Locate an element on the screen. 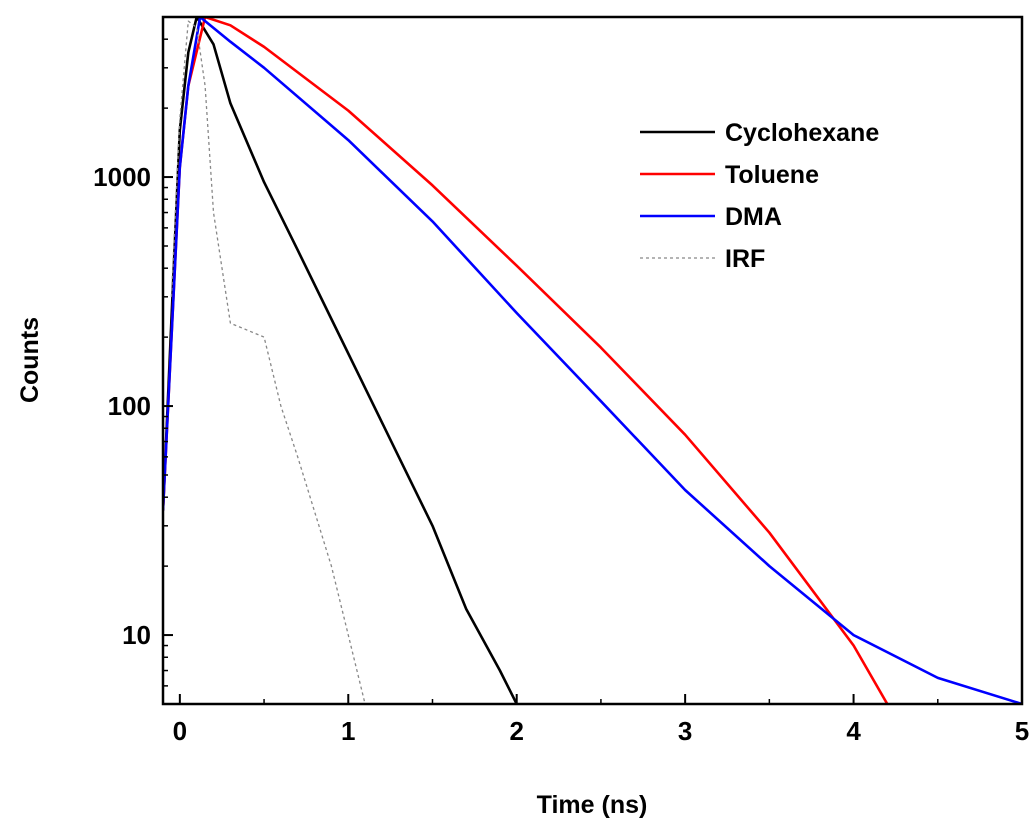 The image size is (1032, 829). legend-label-toluene: Toluene is located at coordinates (772, 175).